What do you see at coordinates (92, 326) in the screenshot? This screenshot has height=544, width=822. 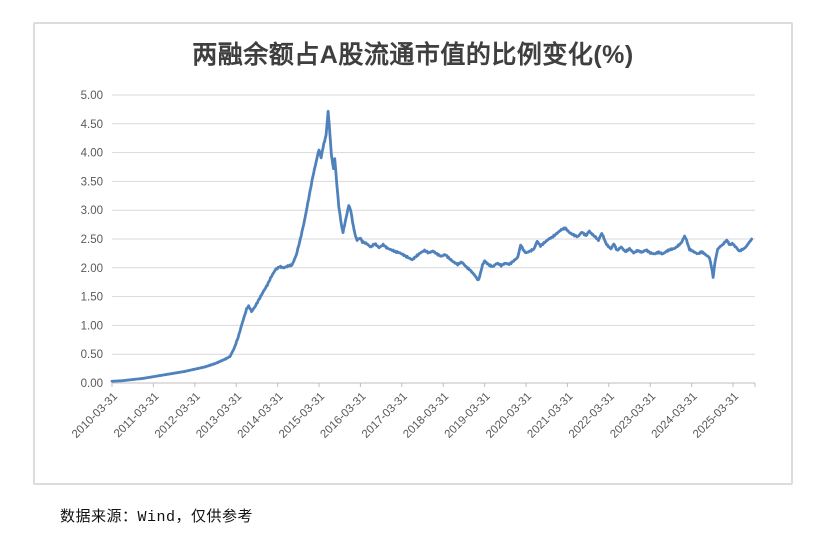 I see `y-axis-tick-label: 1.00` at bounding box center [92, 326].